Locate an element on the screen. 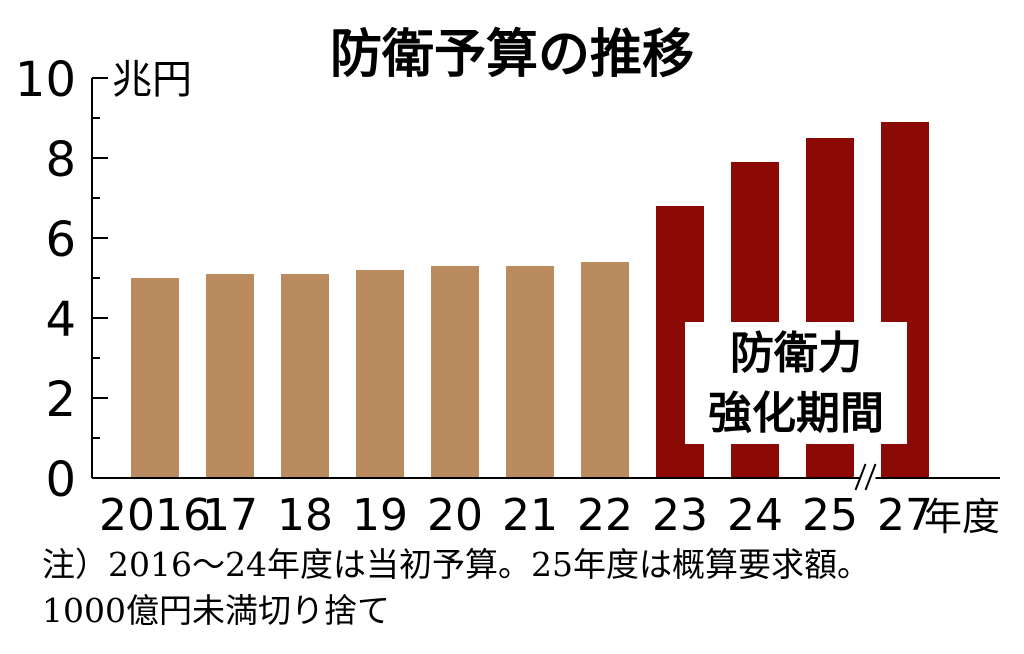  y-tick-label: 0 is located at coordinates (60, 480).